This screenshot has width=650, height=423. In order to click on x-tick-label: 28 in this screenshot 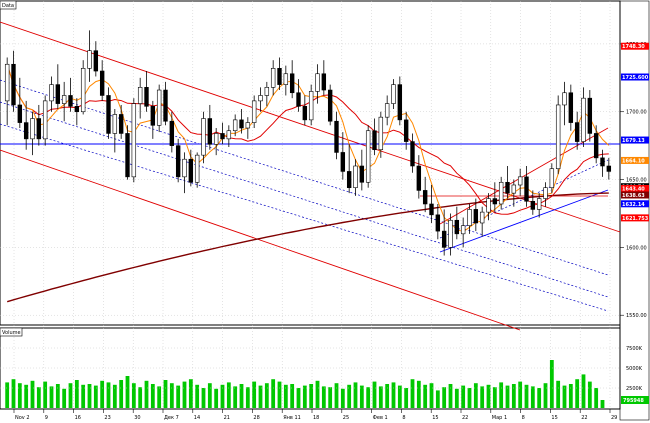, I will do `click(256, 418)`.